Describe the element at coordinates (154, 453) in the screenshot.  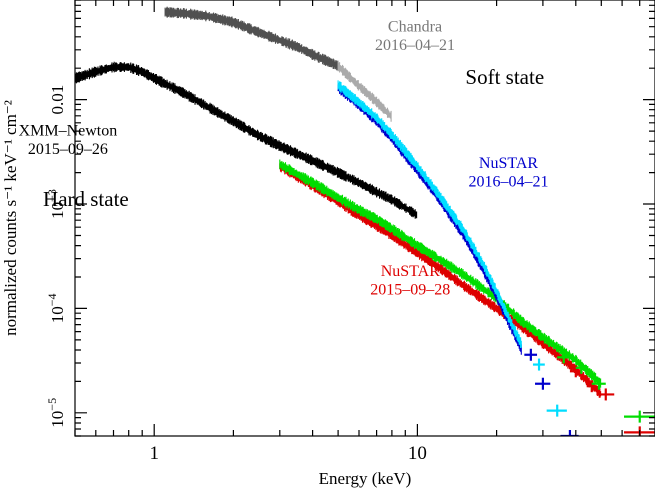
I see `x-tick-label: 1` at that location.